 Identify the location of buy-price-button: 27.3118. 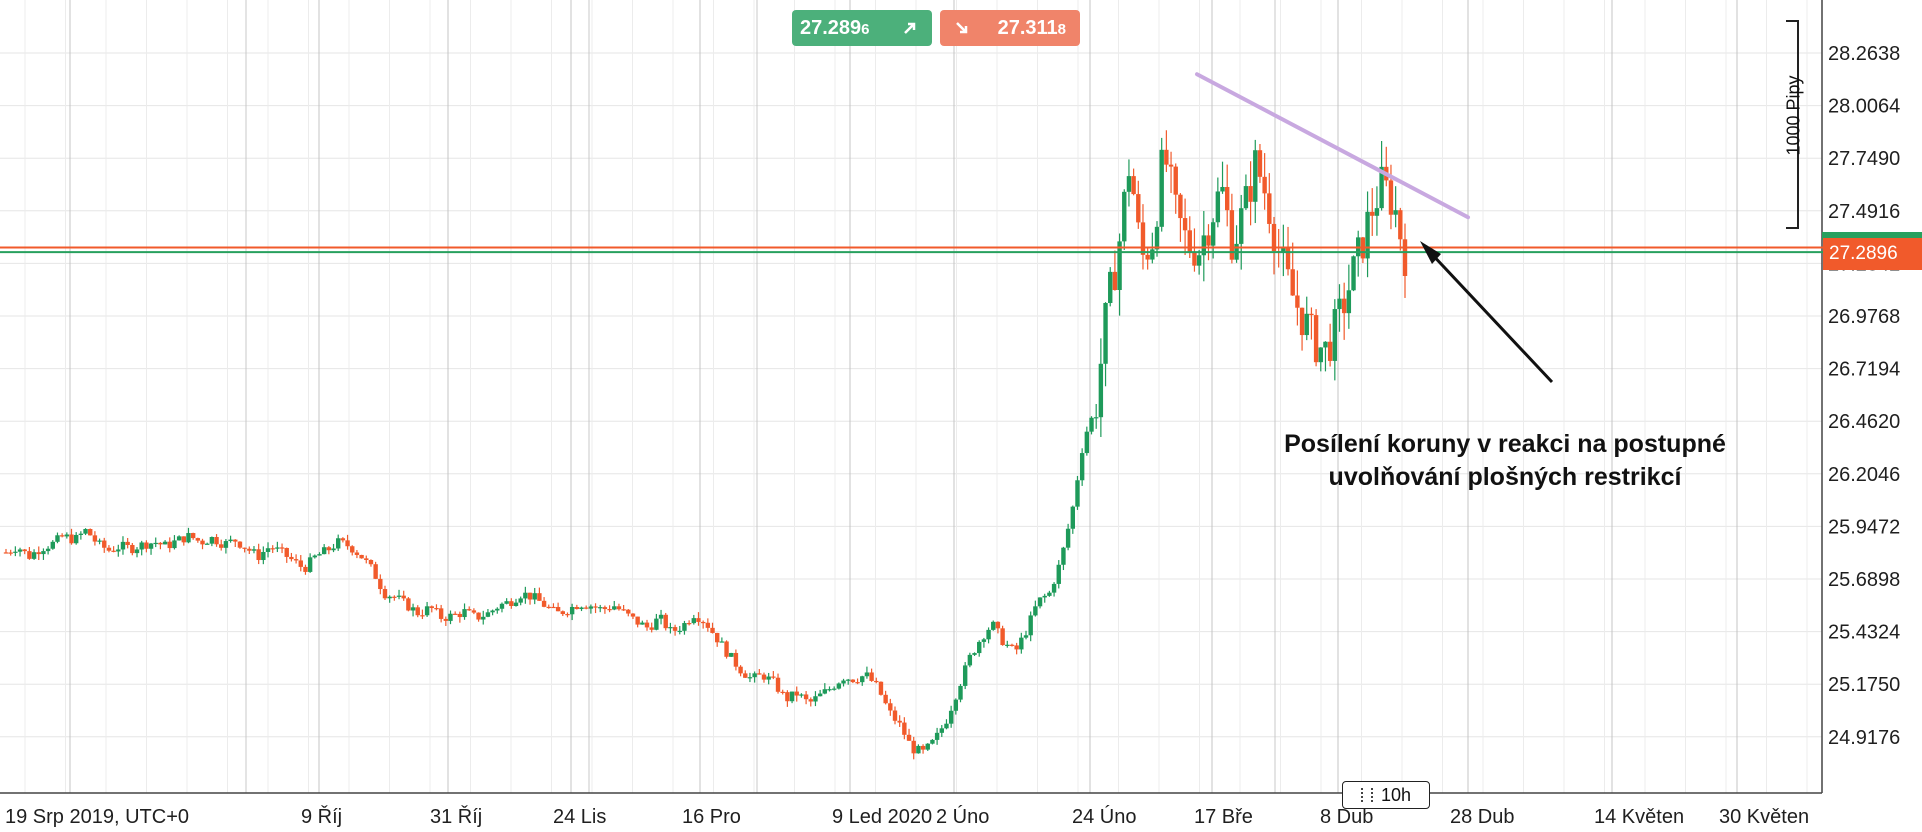
(1010, 28).